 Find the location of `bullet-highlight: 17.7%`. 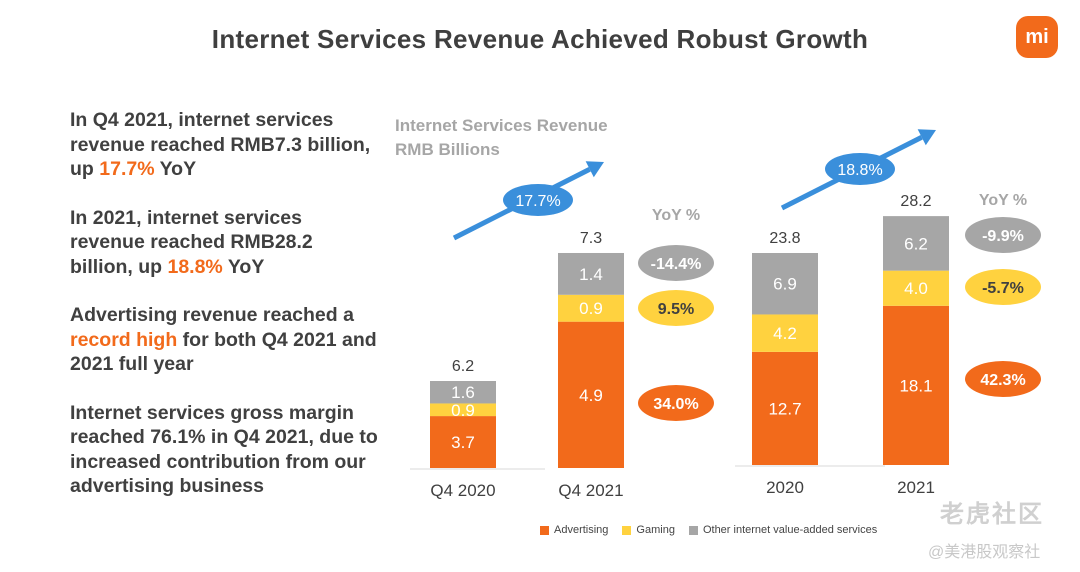

bullet-highlight: 17.7% is located at coordinates (127, 169).